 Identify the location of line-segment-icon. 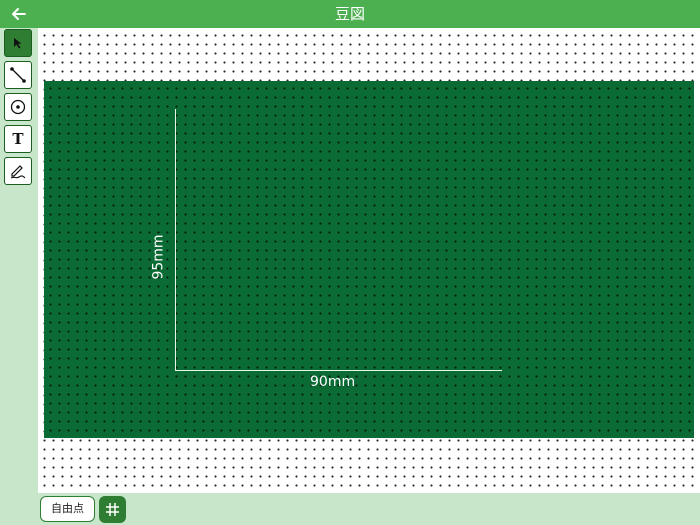
(18, 75).